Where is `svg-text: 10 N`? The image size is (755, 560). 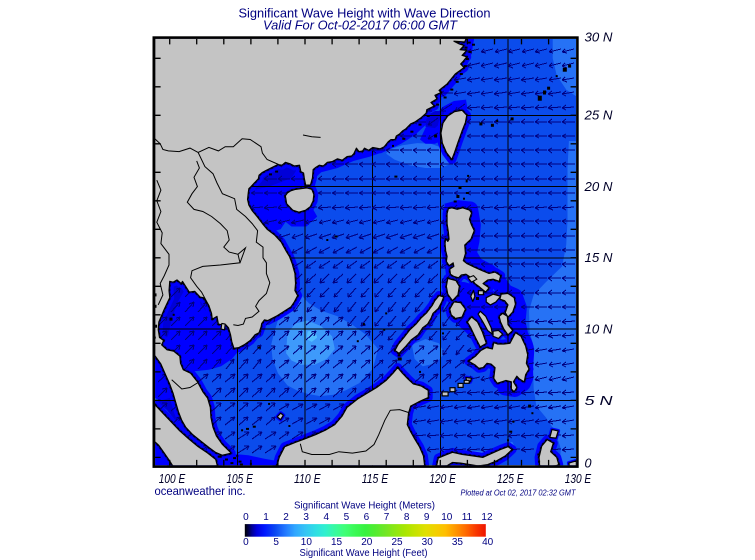
svg-text: 10 N is located at coordinates (599, 329).